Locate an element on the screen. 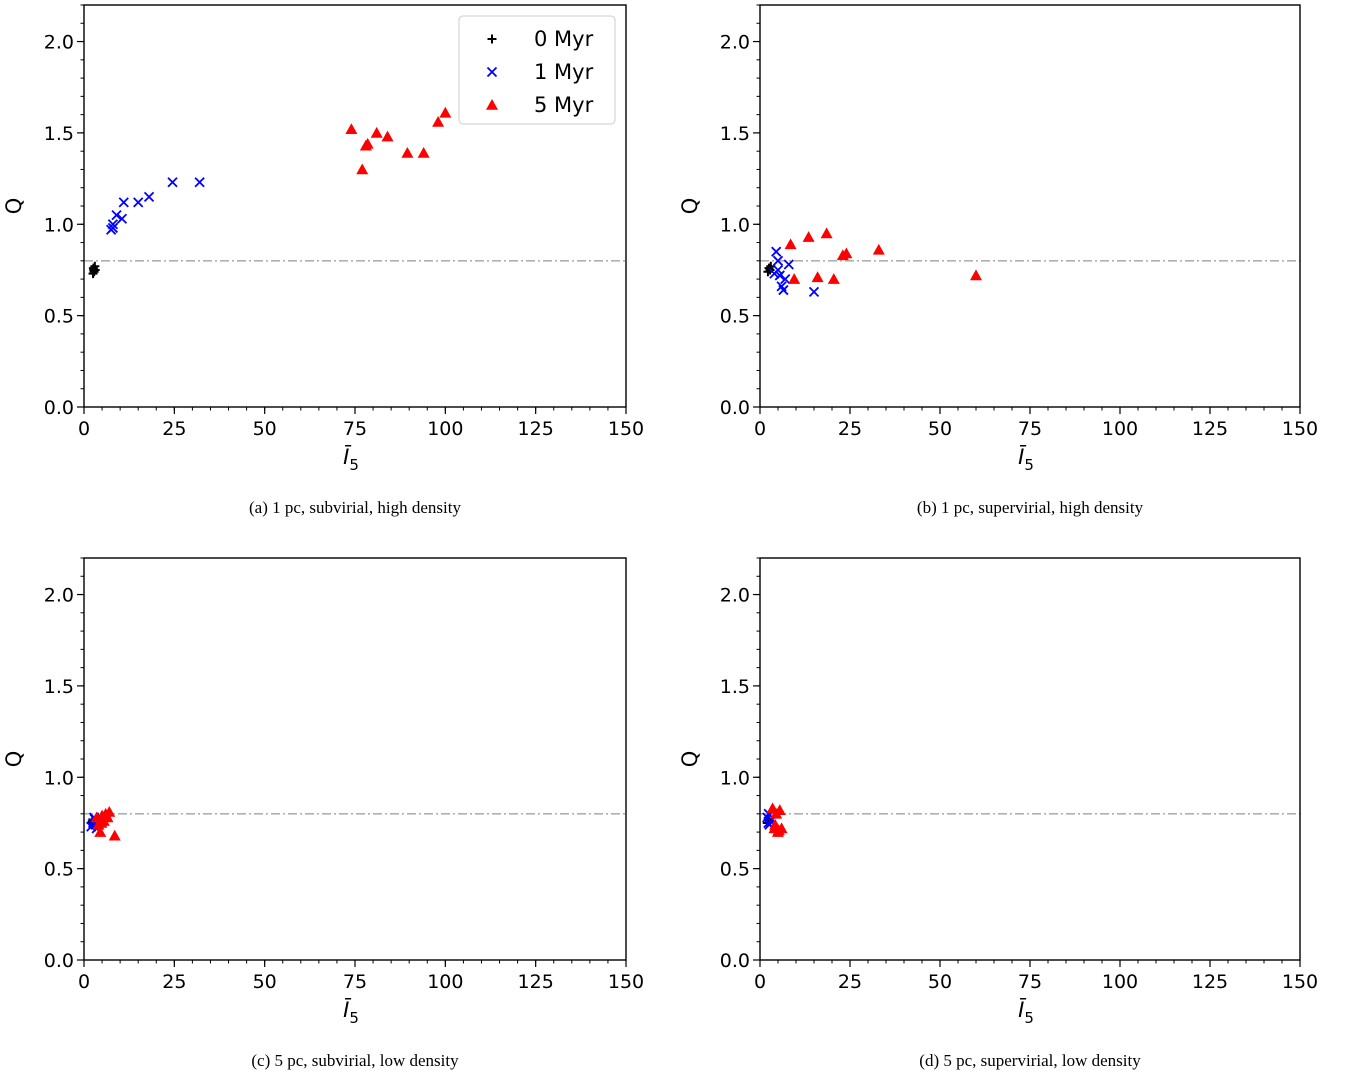 Image resolution: width=1349 pixels, height=1079 pixels. panel-caption: (d) 5 pc, supervirial, low density is located at coordinates (1030, 1060).